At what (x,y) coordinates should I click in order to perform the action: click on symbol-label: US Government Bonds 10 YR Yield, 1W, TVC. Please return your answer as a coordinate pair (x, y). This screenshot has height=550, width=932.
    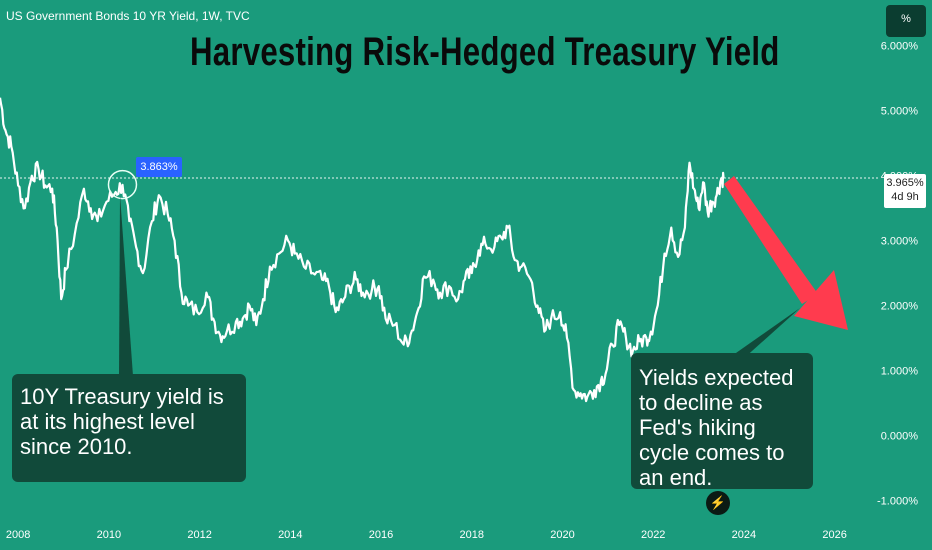
    Looking at the image, I should click on (128, 16).